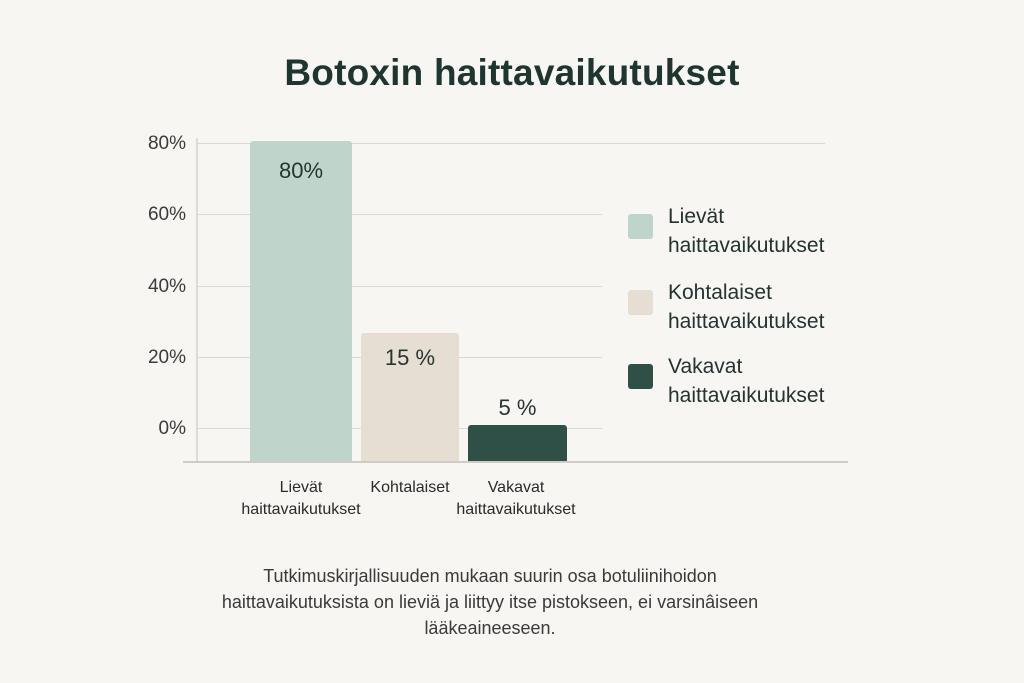 This screenshot has height=683, width=1024. Describe the element at coordinates (517, 407) in the screenshot. I see `value-label-vakavat: 5 %` at that location.